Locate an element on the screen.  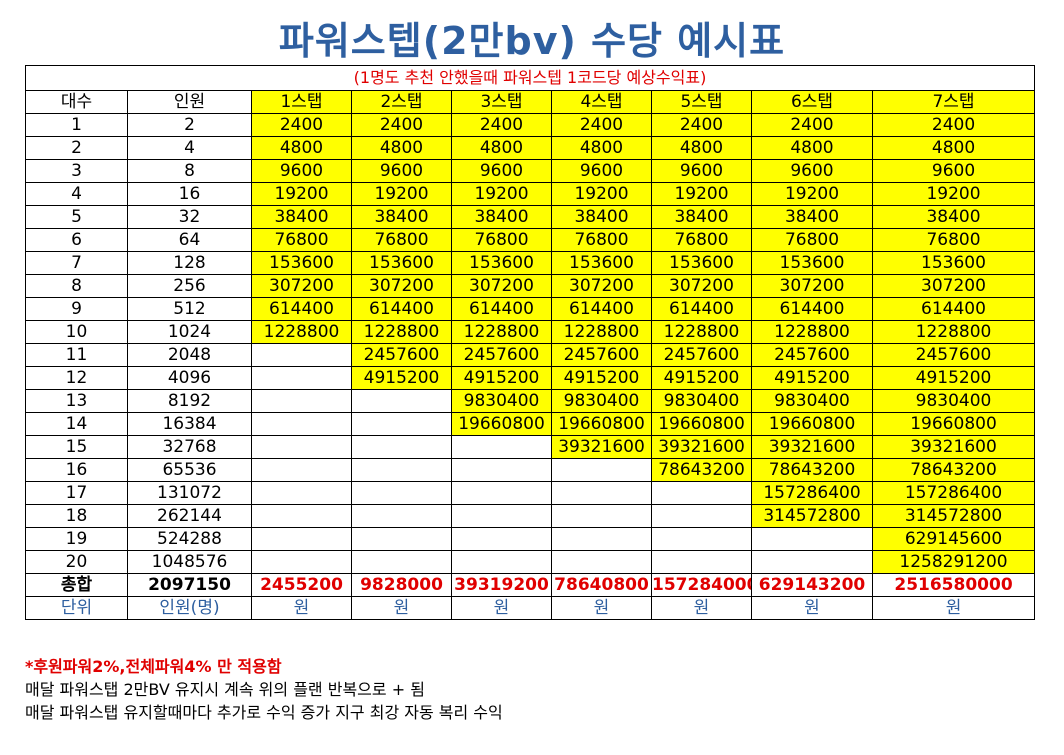
table-row: 16 65536 78643200 78643200 78643200 is located at coordinates (530, 470).